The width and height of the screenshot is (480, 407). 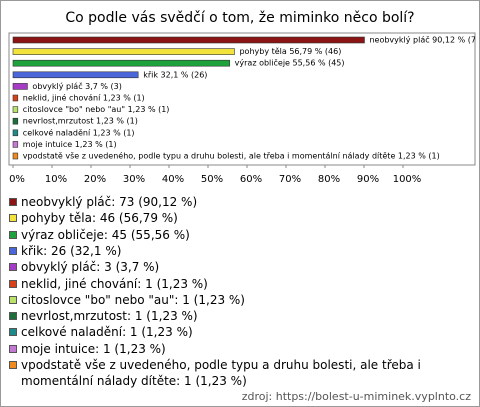 I want to click on data-label: citoslovce "bo" nebo "au" 1,23 % (1), so click(x=96, y=109).